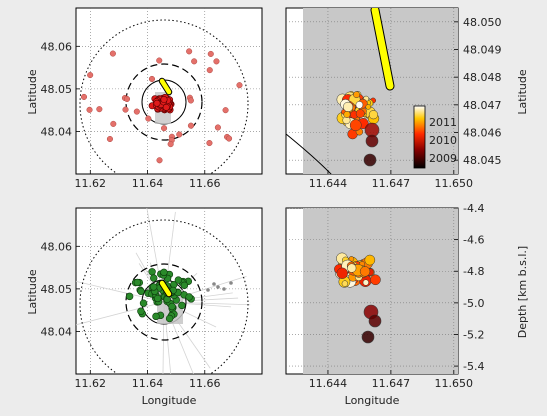 This screenshot has width=547, height=416. Describe the element at coordinates (372, 400) in the screenshot. I see `xlabel-bottom-right: Longitude` at that location.